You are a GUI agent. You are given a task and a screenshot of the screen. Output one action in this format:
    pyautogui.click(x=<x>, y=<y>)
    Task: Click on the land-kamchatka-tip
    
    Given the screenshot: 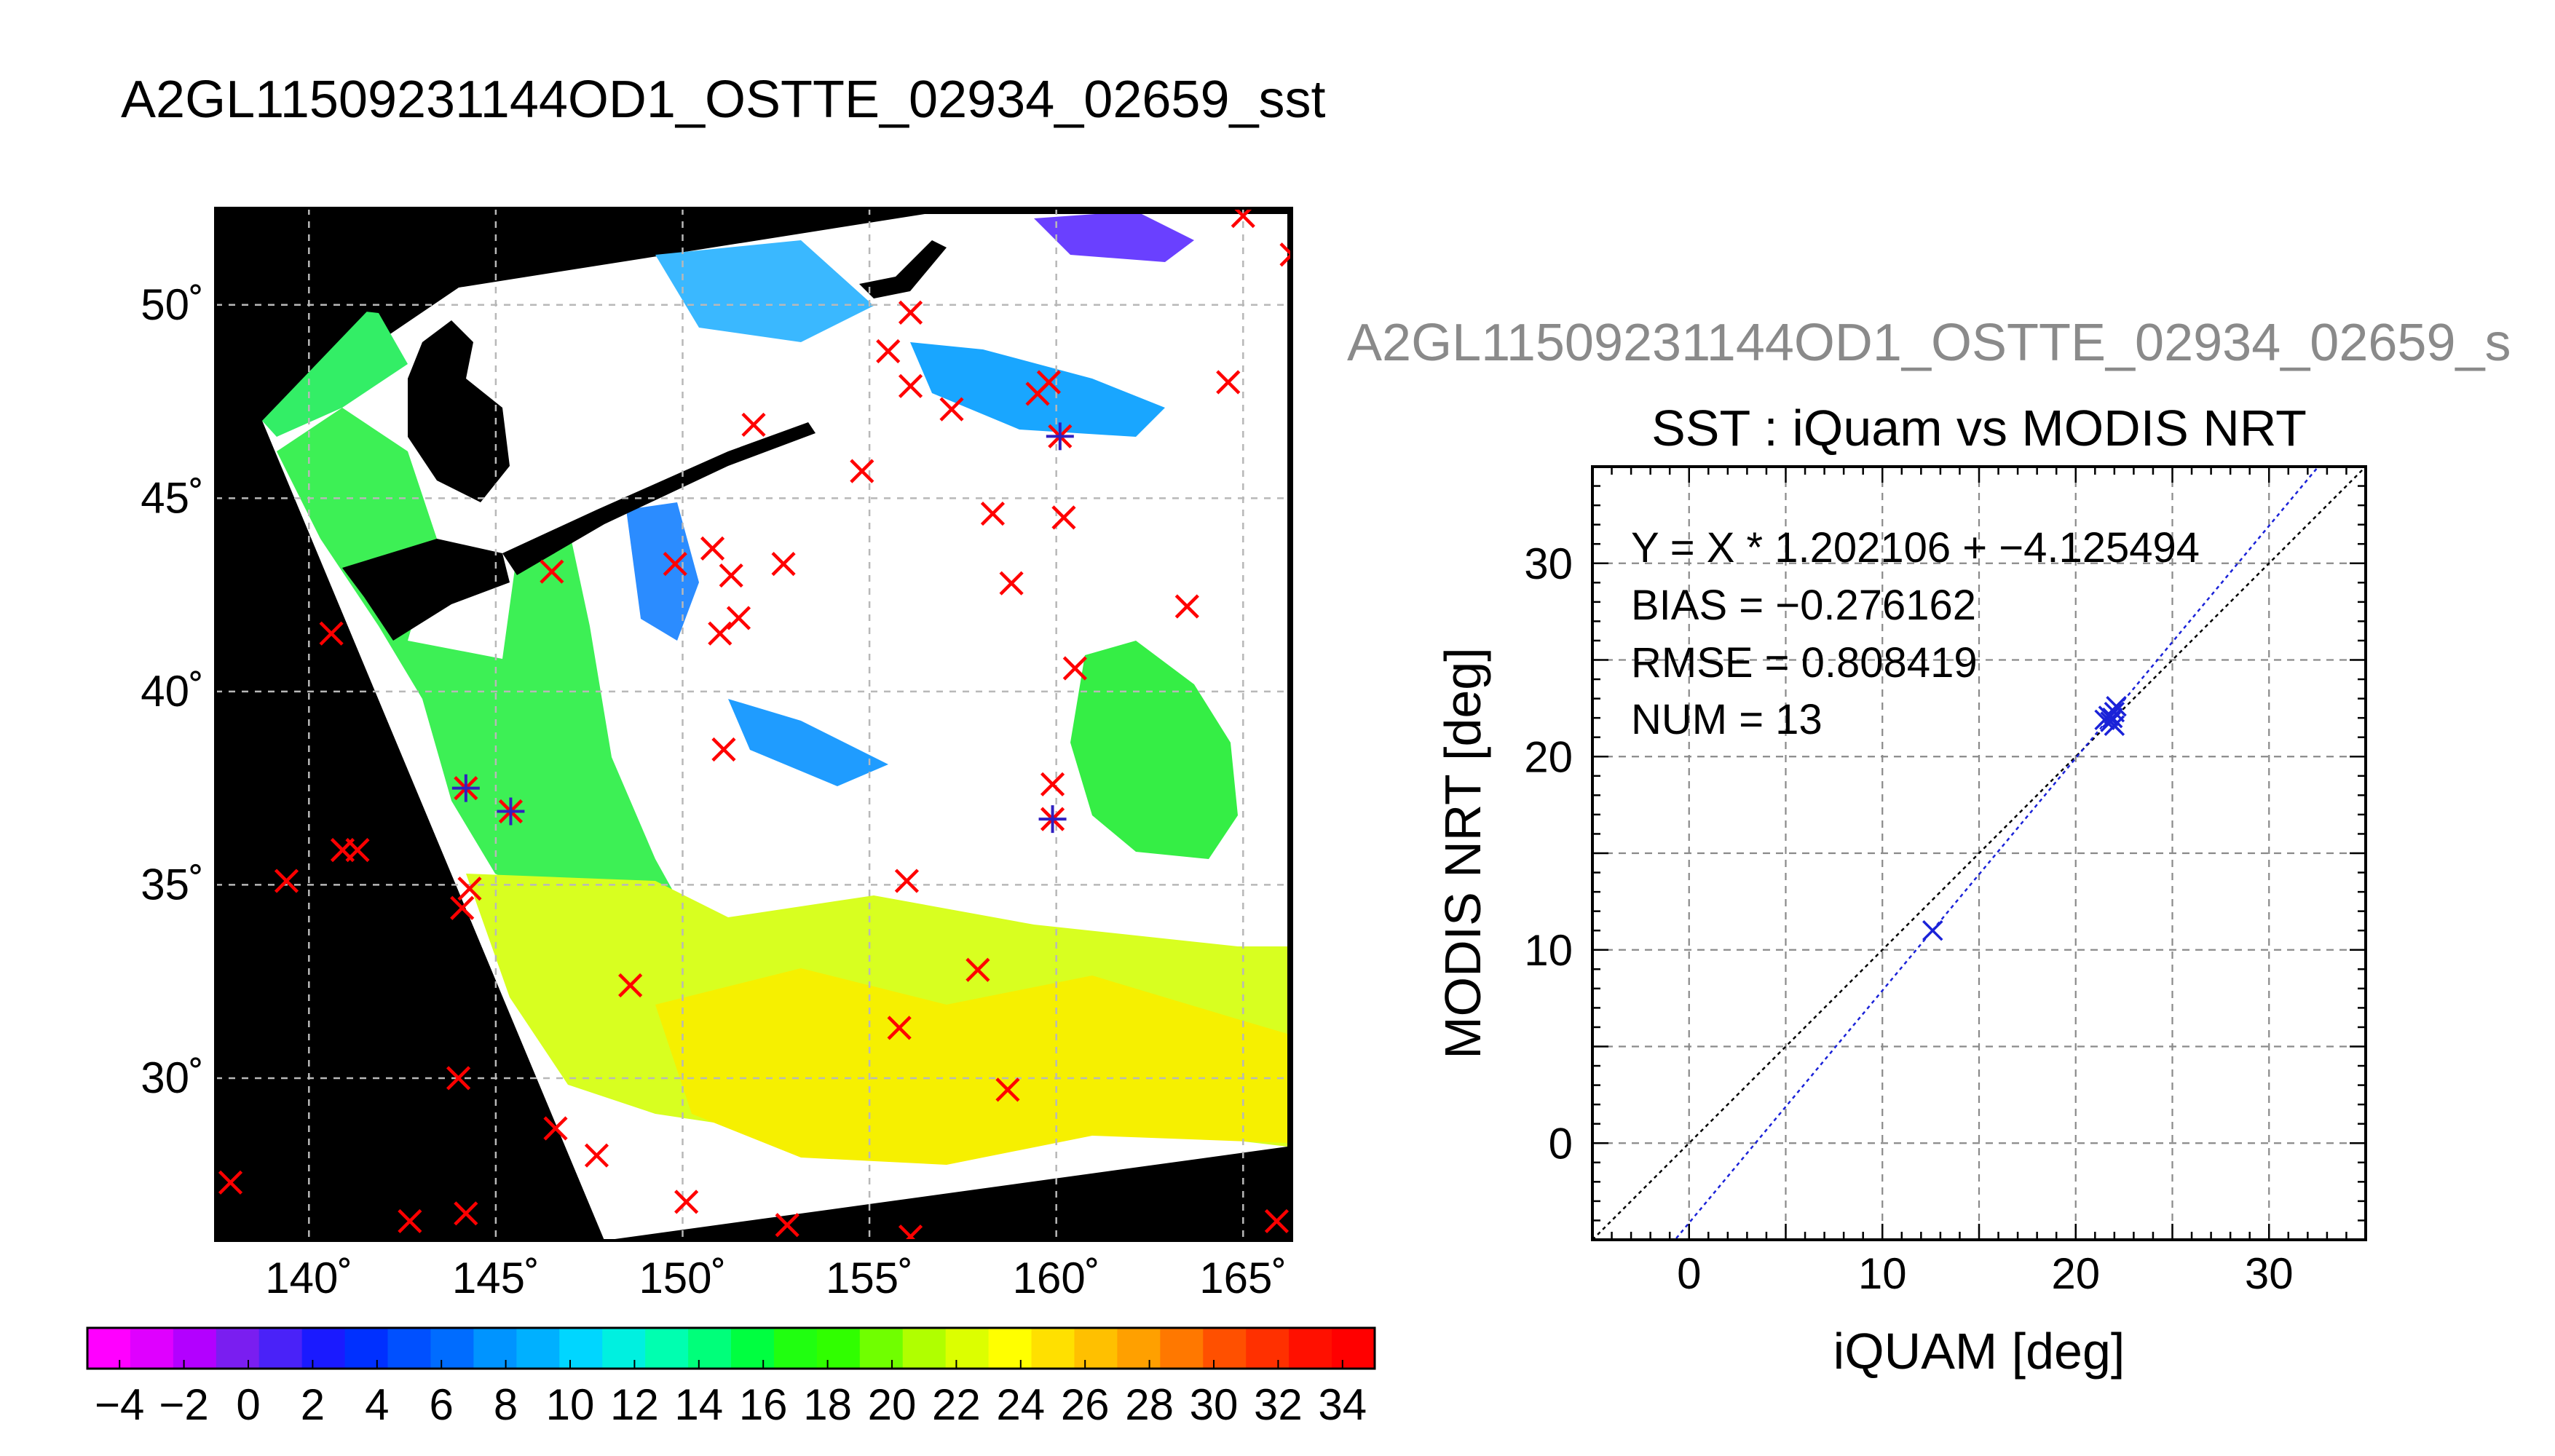 What is the action you would take?
    pyautogui.click(x=903, y=269)
    